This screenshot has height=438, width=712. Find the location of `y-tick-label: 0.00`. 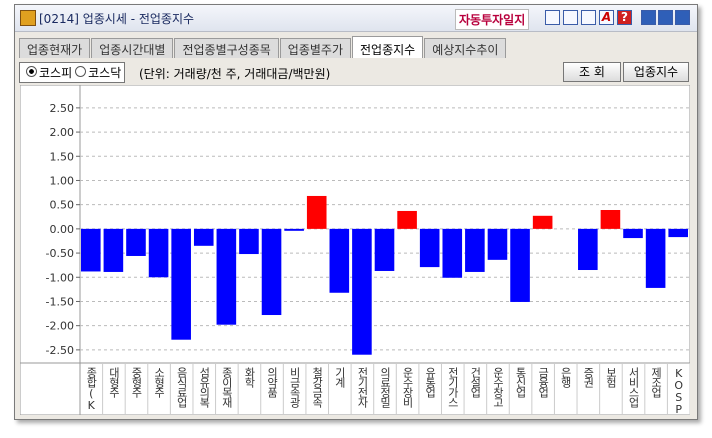

y-tick-label: 0.00 is located at coordinates (62, 229).